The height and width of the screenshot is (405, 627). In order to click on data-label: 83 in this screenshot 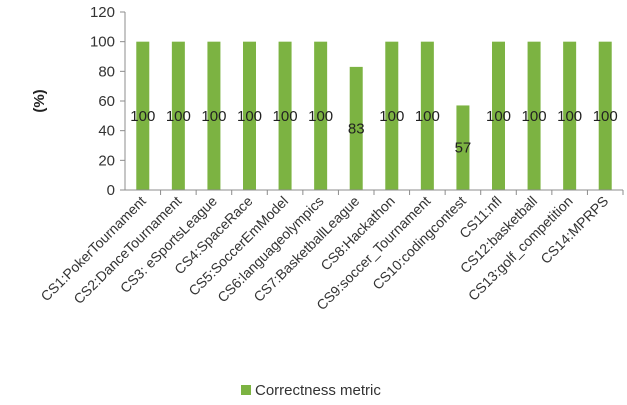, I will do `click(356, 128)`.